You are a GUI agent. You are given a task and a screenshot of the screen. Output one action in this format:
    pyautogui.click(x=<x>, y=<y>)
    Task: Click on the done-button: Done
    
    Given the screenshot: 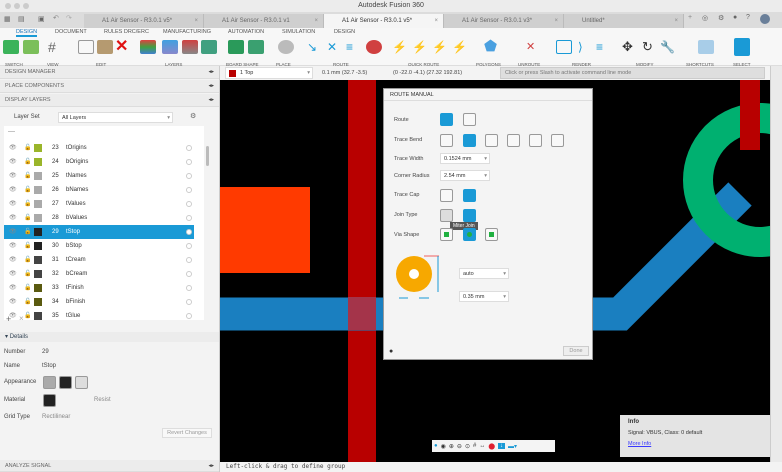 What is the action you would take?
    pyautogui.click(x=576, y=351)
    